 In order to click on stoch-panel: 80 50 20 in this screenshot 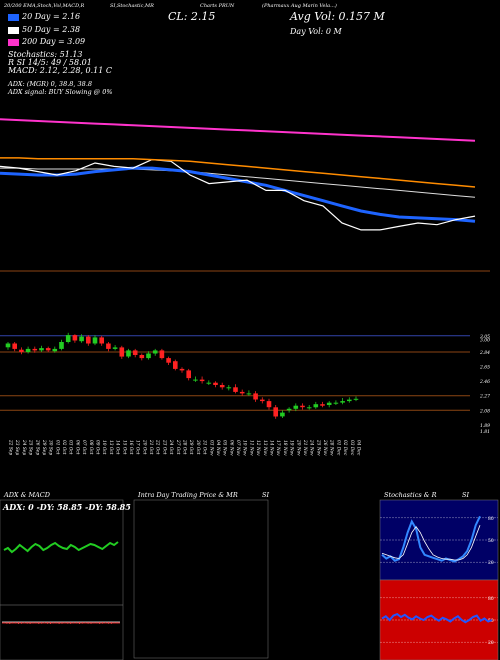, I will do `click(439, 541)`.